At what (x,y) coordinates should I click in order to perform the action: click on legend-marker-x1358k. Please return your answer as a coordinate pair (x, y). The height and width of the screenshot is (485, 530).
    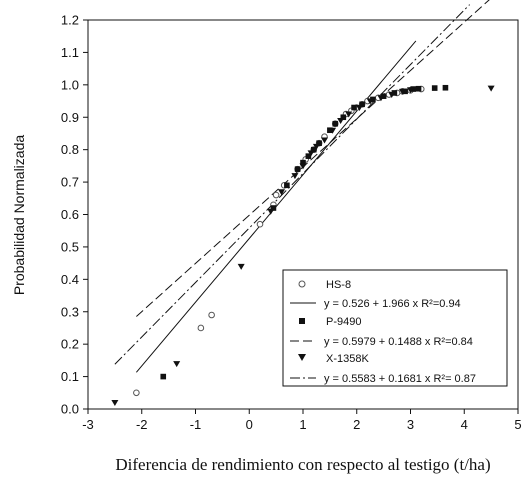
    Looking at the image, I should click on (302, 357).